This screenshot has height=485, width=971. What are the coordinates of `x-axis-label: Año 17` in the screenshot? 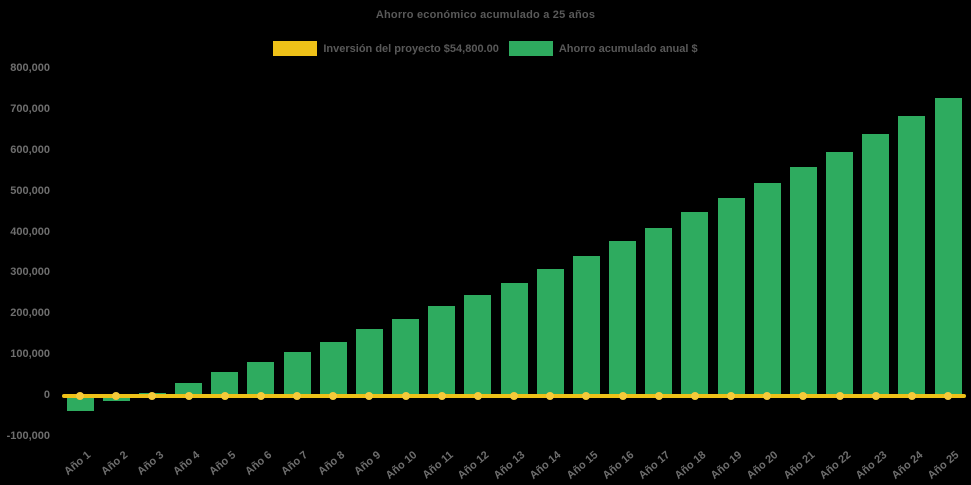 It's located at (654, 465).